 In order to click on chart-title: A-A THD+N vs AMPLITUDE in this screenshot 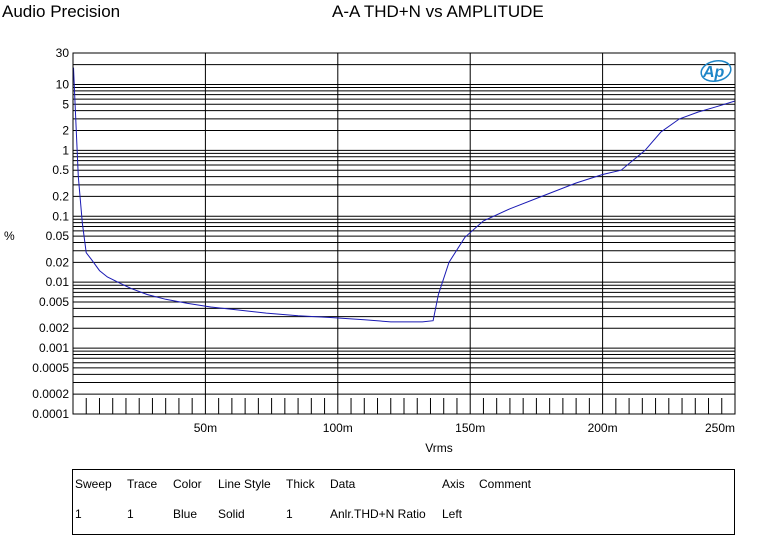, I will do `click(438, 11)`.